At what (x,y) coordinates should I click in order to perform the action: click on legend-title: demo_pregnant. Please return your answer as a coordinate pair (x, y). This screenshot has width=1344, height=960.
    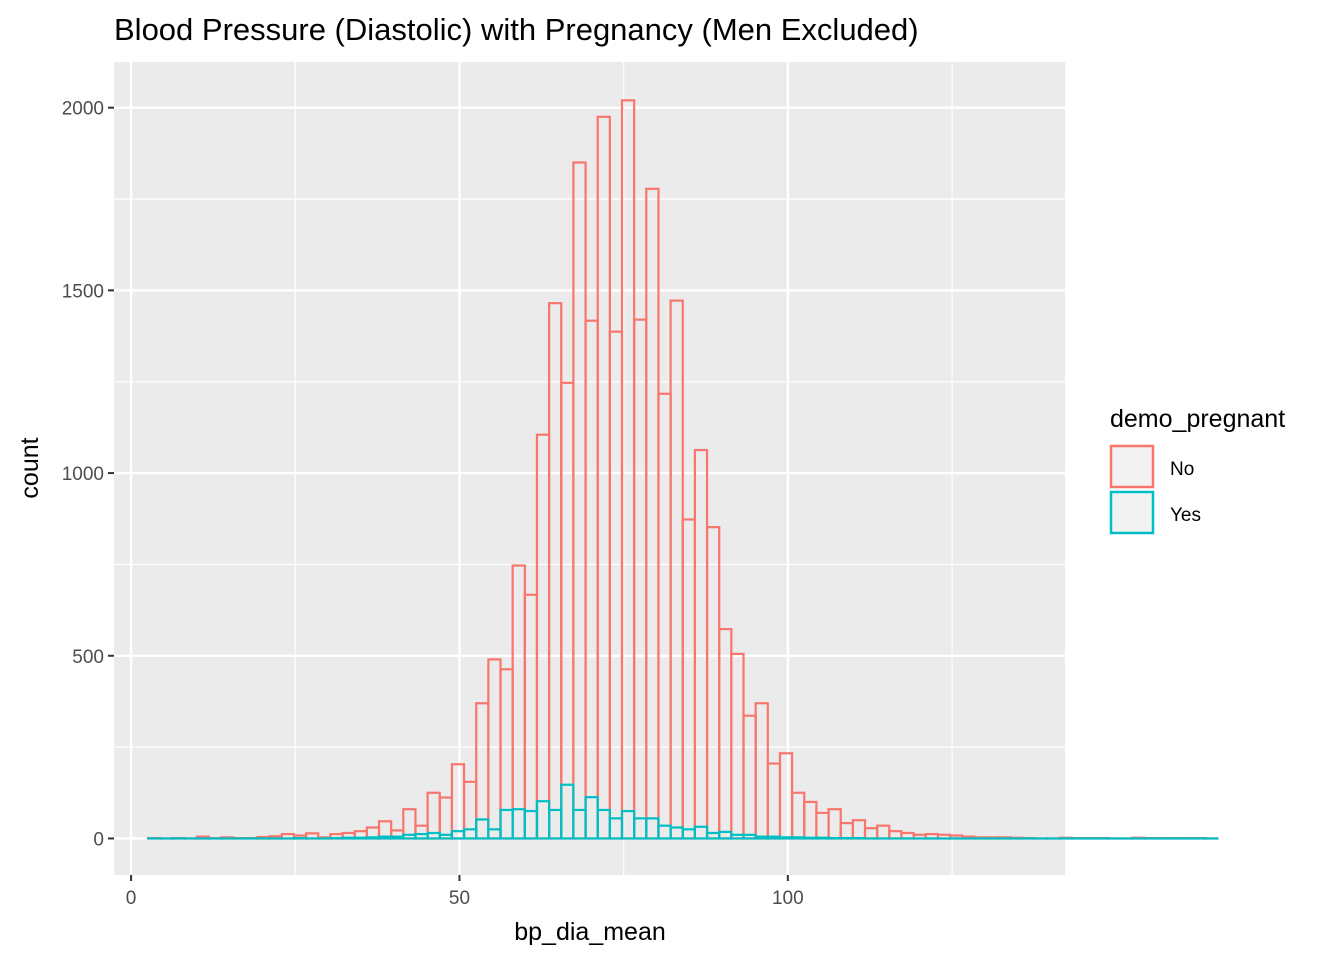
    Looking at the image, I should click on (1197, 419).